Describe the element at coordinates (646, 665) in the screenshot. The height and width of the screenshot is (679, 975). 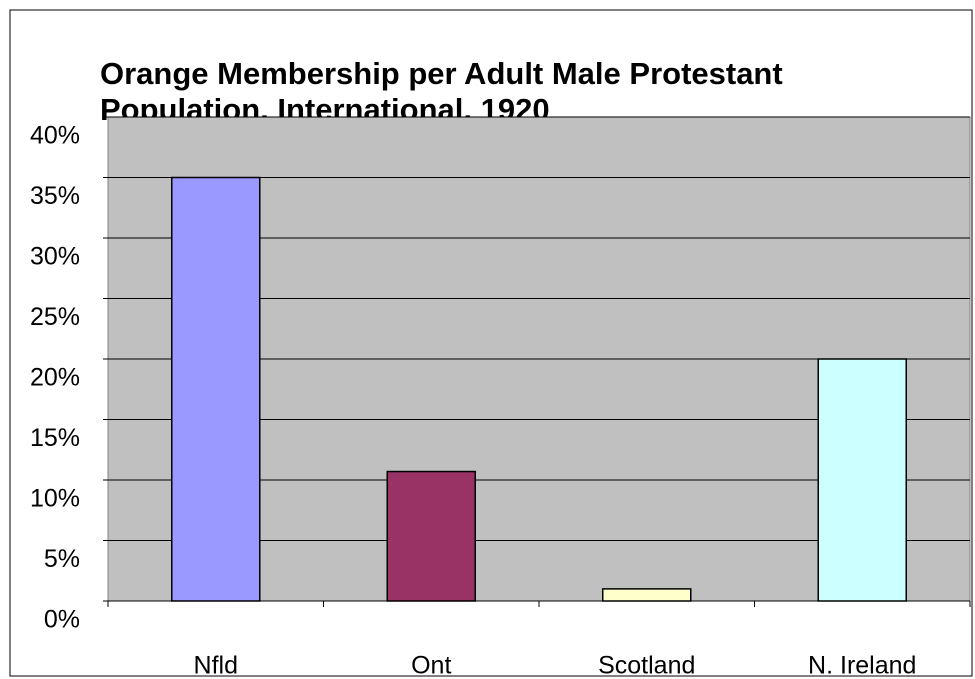
I see `x-tick-label: Scotland` at that location.